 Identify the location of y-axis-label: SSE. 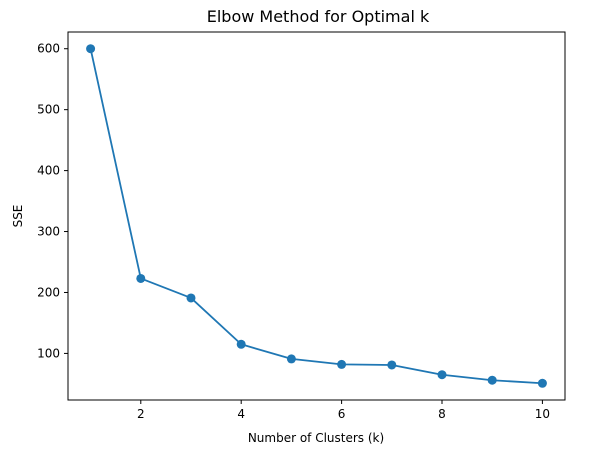
(18, 216).